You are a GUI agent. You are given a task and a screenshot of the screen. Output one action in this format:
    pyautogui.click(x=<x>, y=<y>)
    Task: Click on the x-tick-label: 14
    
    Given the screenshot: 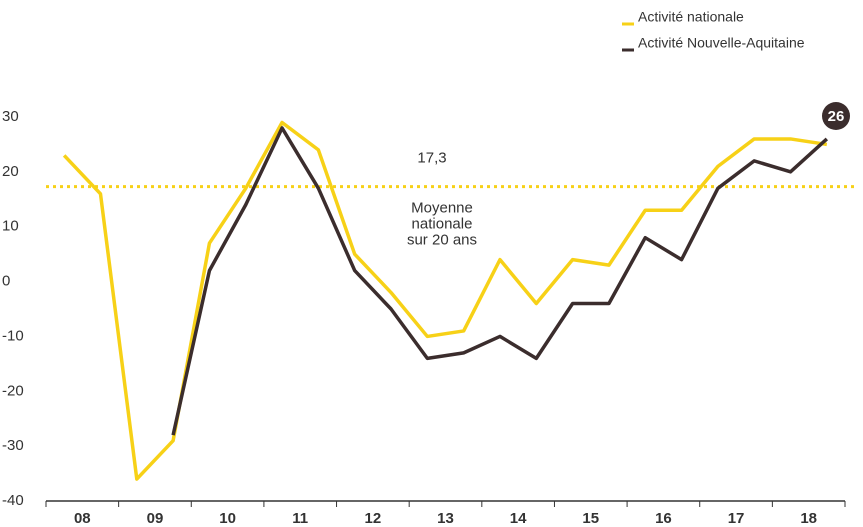 What is the action you would take?
    pyautogui.click(x=518, y=518)
    